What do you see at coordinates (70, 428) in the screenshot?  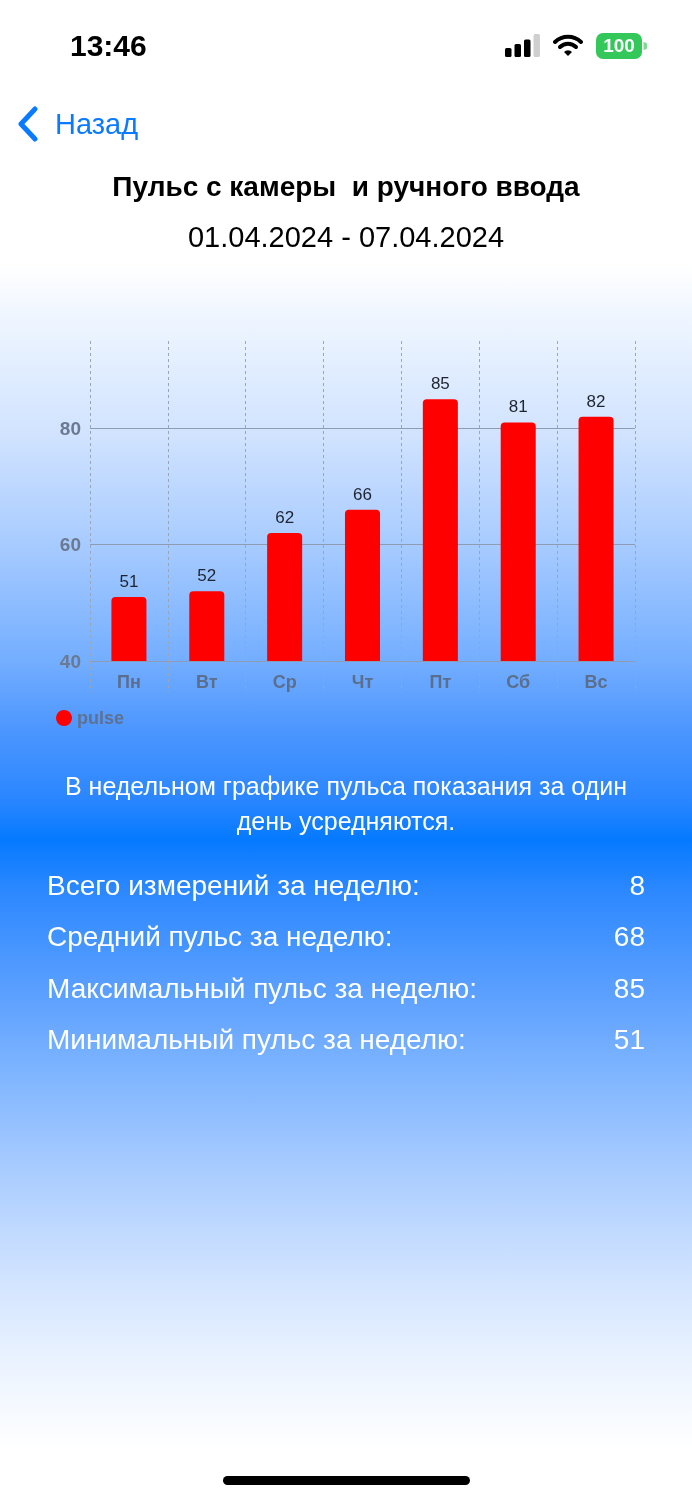 I see `y-tick-label: 80` at bounding box center [70, 428].